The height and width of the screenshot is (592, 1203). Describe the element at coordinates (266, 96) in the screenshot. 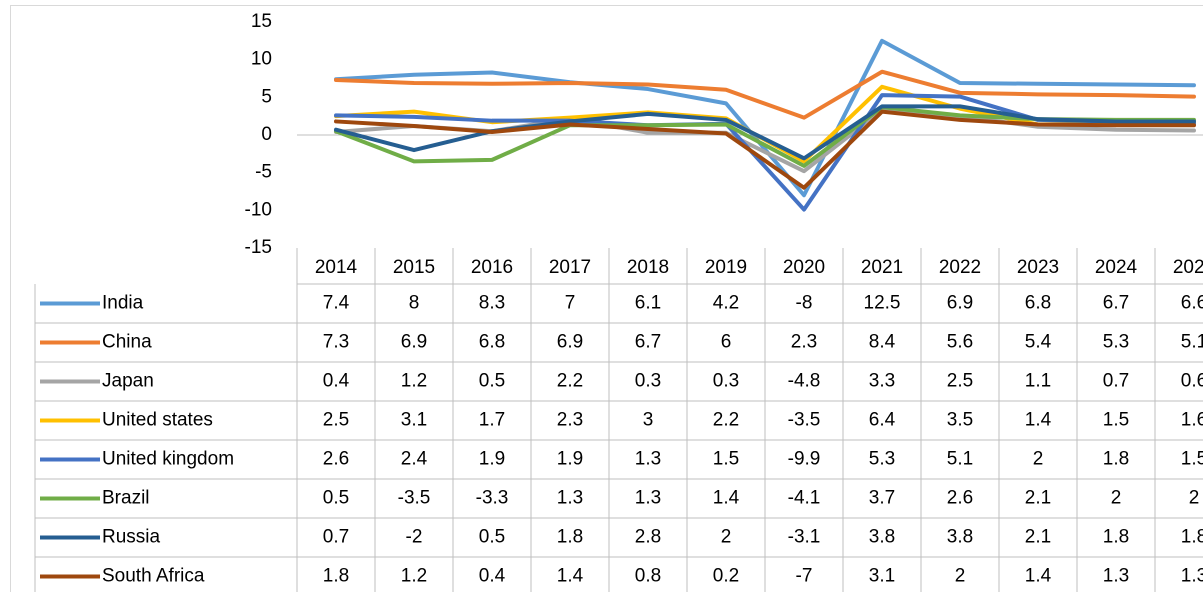

I see `y-tick-label: 5` at that location.